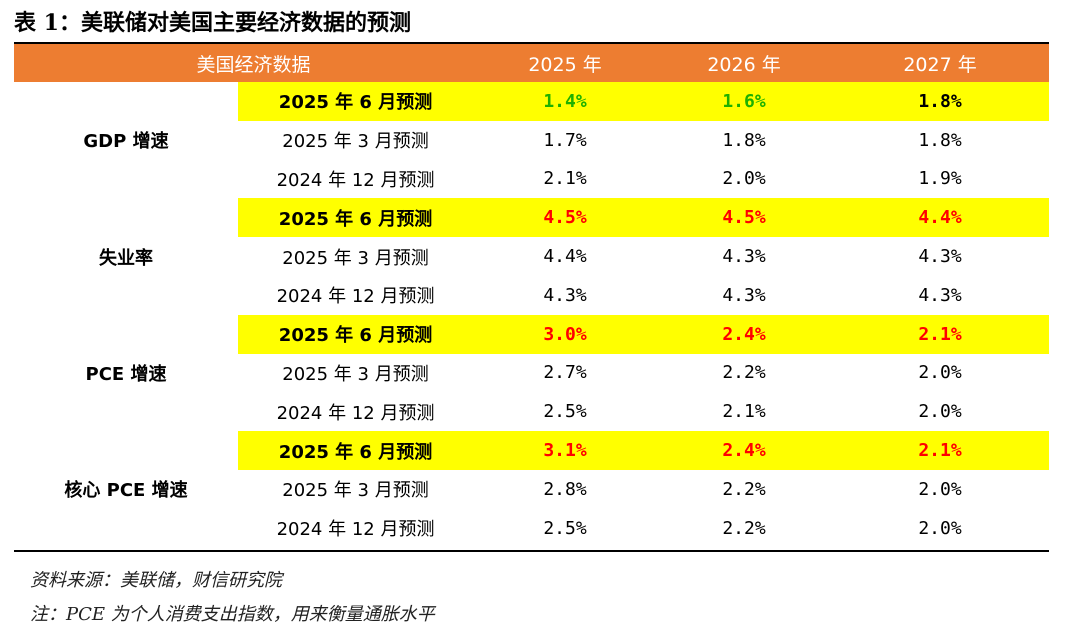 The height and width of the screenshot is (631, 1080). Describe the element at coordinates (565, 450) in the screenshot. I see `forecast-value: 3.1%` at that location.